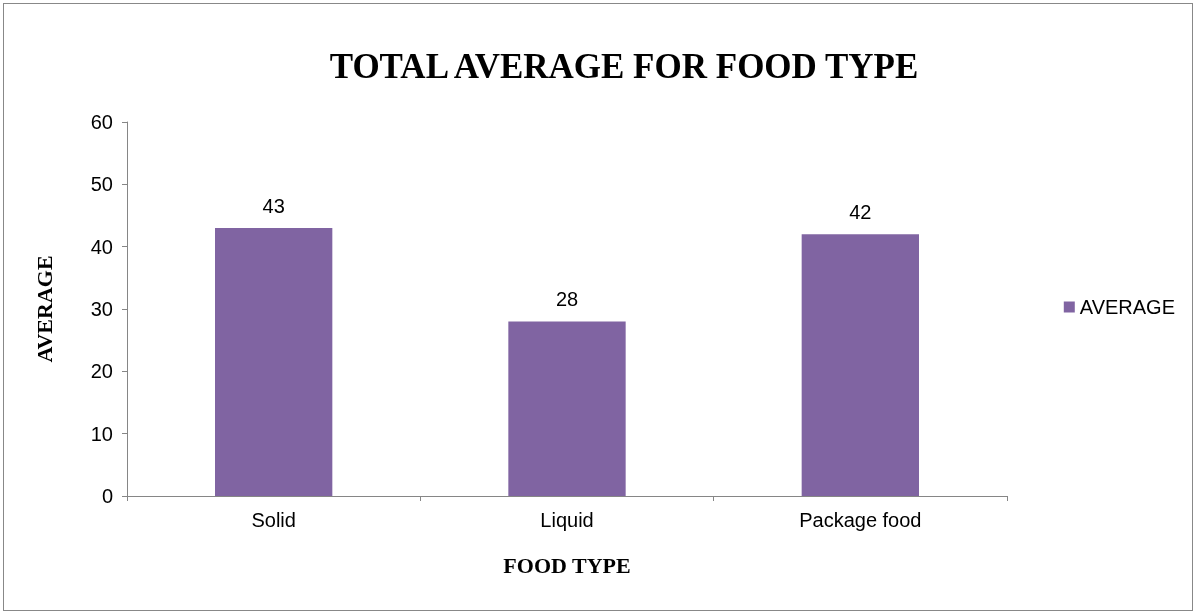  I want to click on x-axis-title: FOOD TYPE, so click(567, 565).